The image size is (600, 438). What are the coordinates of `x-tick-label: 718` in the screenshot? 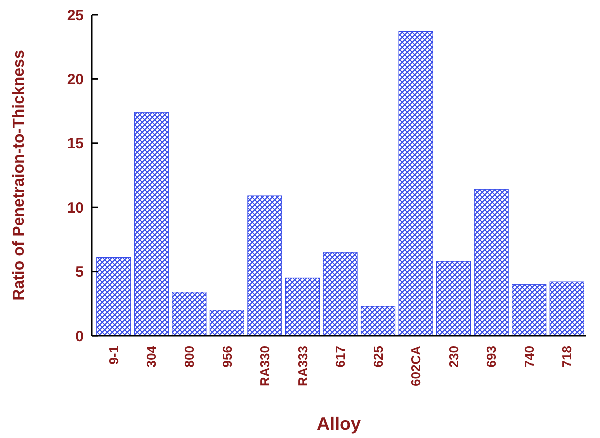 It's located at (567, 357).